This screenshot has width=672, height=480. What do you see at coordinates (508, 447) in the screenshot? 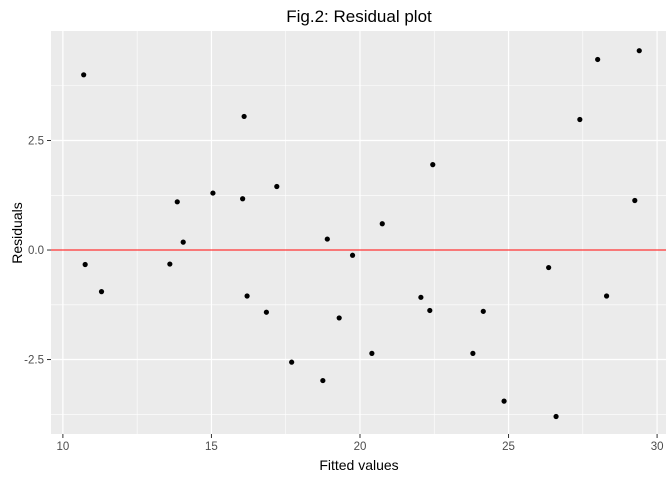
I see `x-tick-label: 25` at bounding box center [508, 447].